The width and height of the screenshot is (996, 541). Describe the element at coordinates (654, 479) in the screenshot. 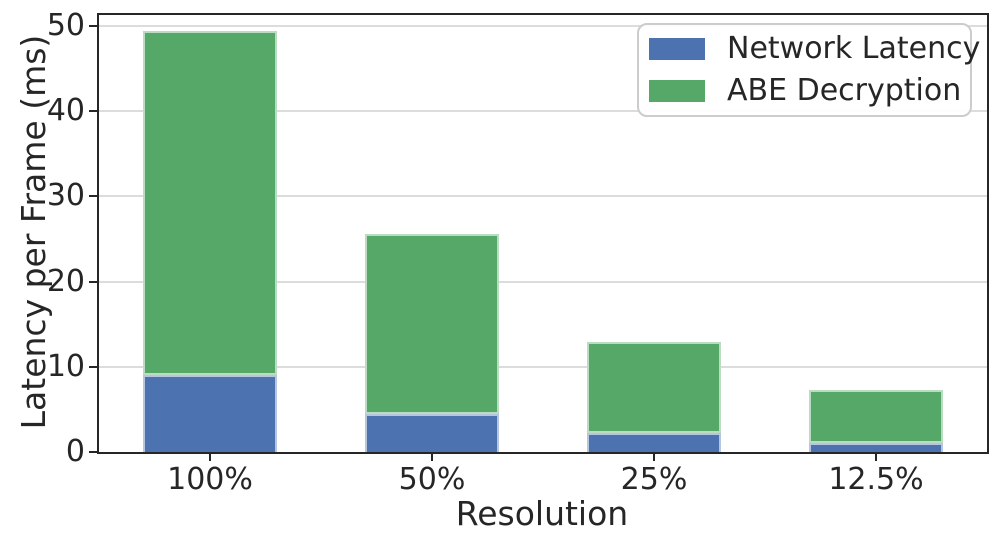

I see `x-tick-label: 25%` at that location.